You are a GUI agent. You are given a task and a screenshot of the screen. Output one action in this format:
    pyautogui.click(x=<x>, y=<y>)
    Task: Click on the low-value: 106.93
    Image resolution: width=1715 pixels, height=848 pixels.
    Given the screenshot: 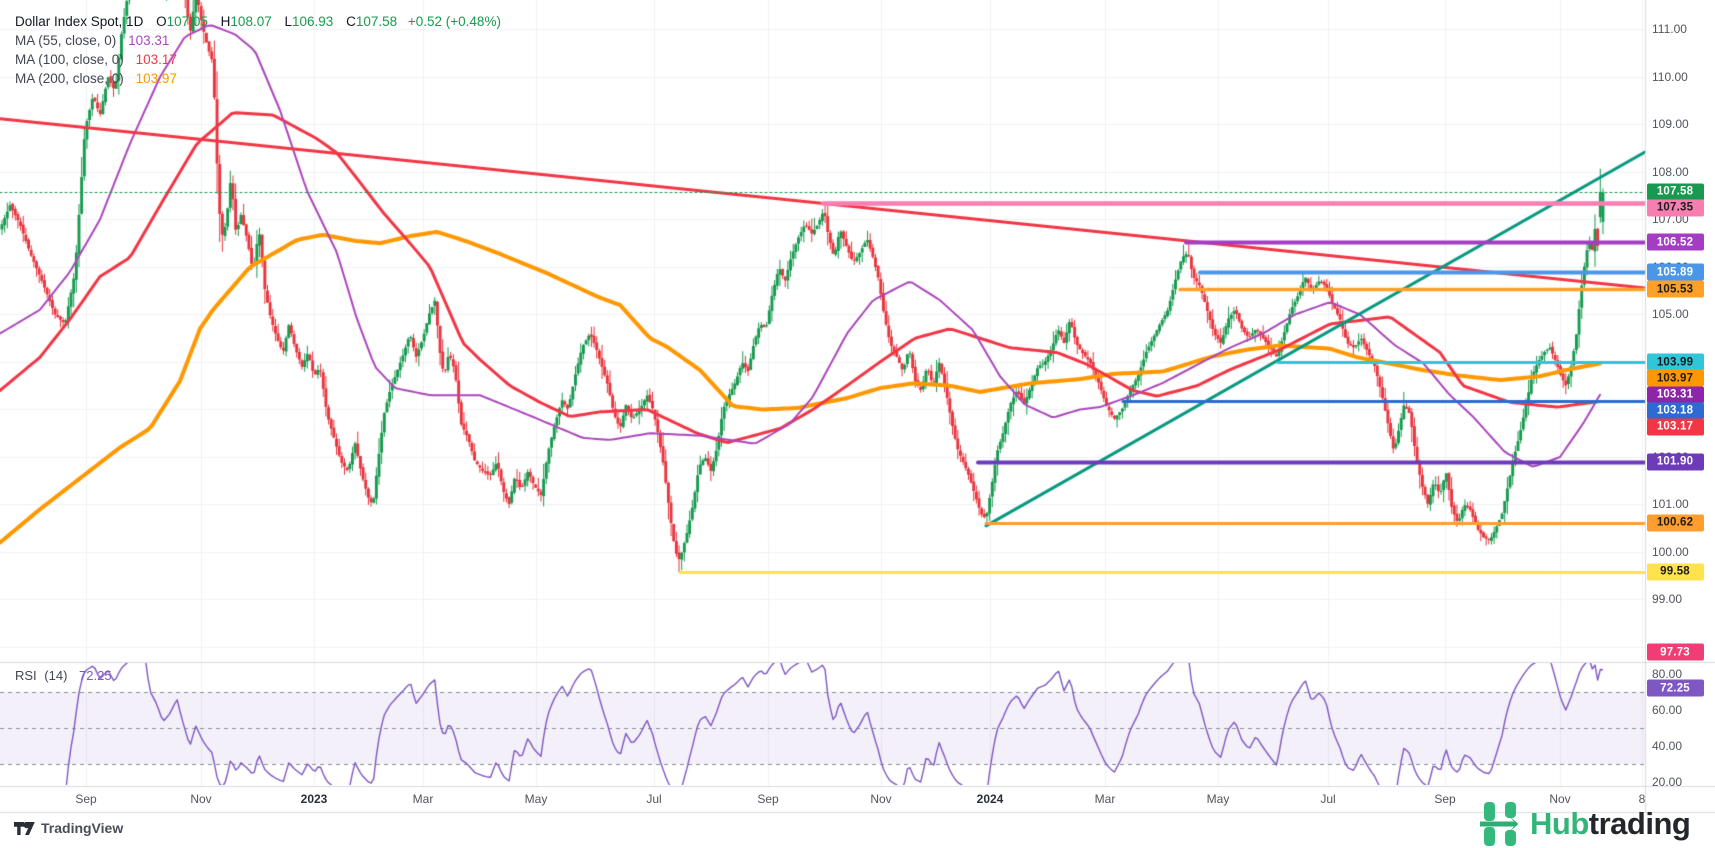 What is the action you would take?
    pyautogui.click(x=313, y=21)
    